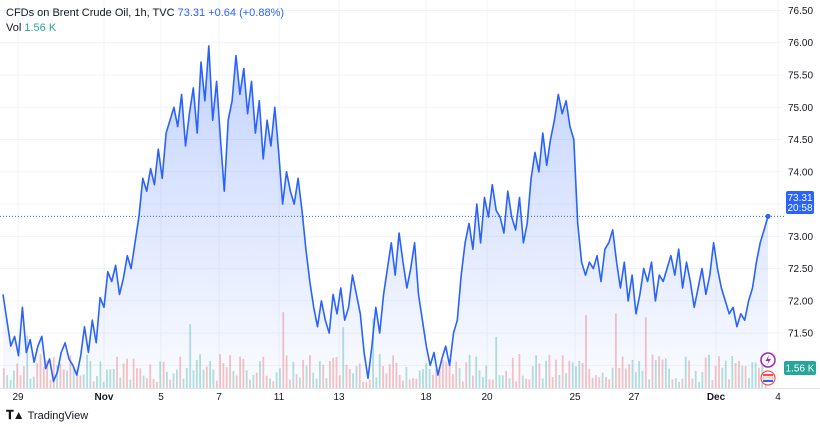 This screenshot has width=820, height=427. I want to click on volume-badge: 1.56 K, so click(800, 368).